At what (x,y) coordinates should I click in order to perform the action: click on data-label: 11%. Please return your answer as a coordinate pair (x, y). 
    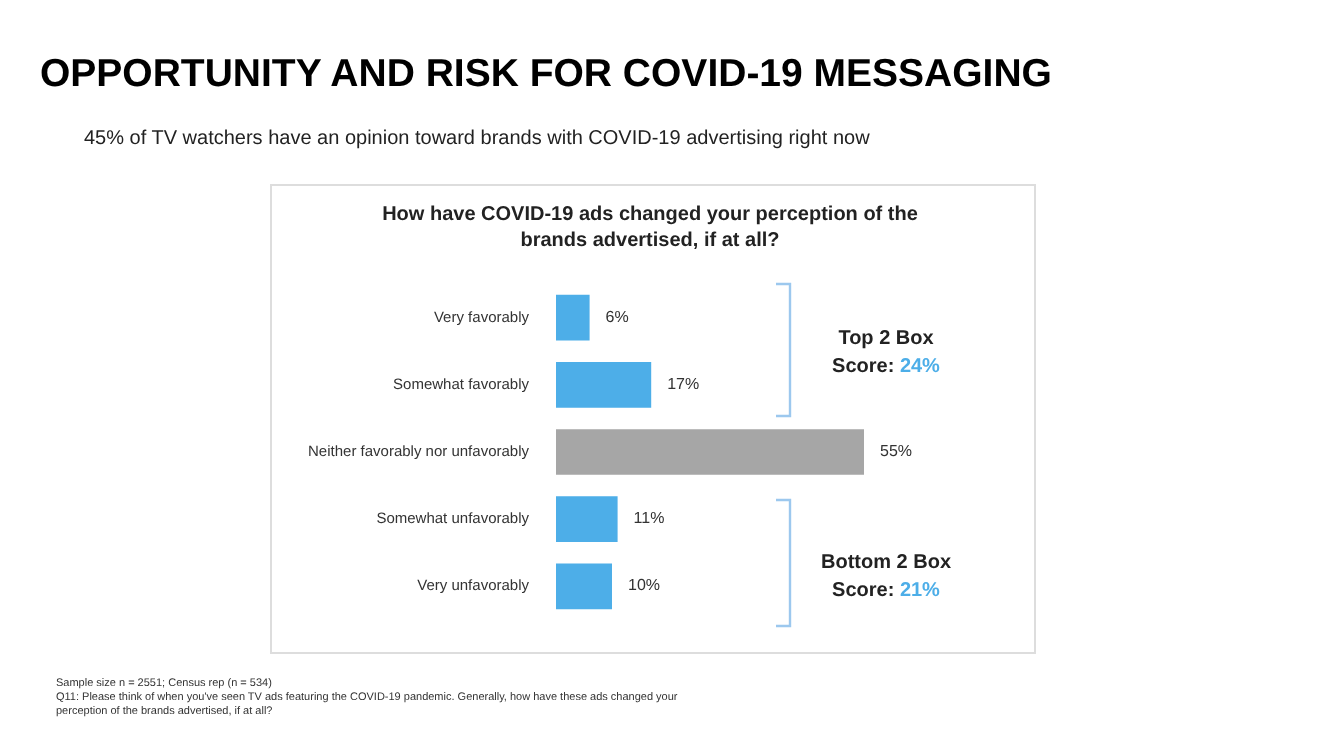
    Looking at the image, I should click on (649, 518).